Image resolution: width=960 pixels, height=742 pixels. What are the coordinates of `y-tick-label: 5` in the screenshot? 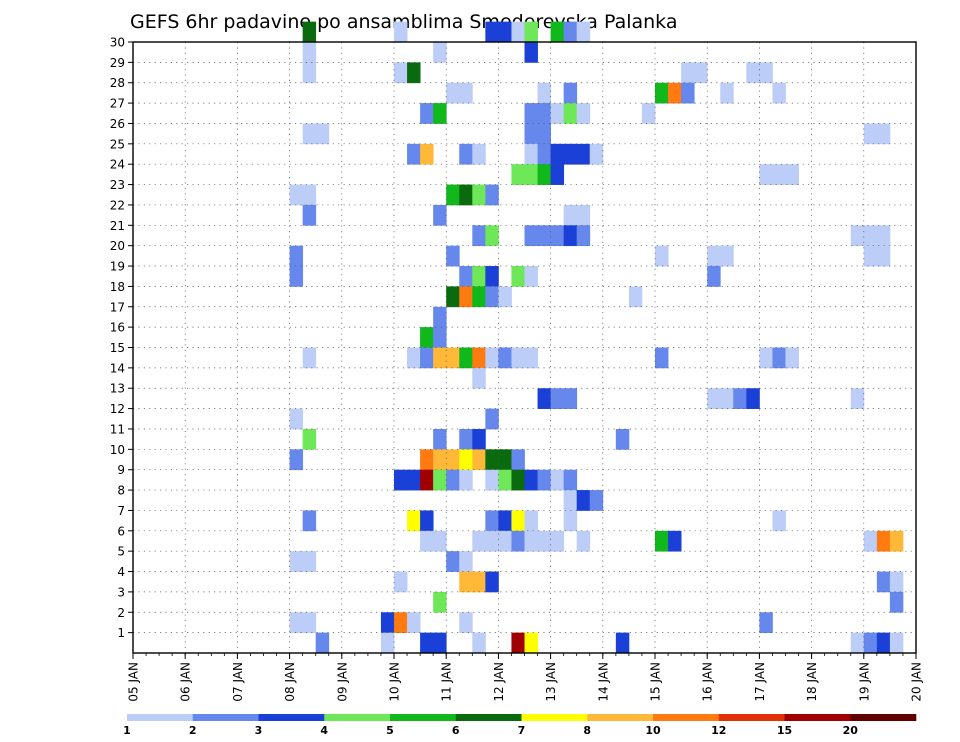 It's located at (121, 552).